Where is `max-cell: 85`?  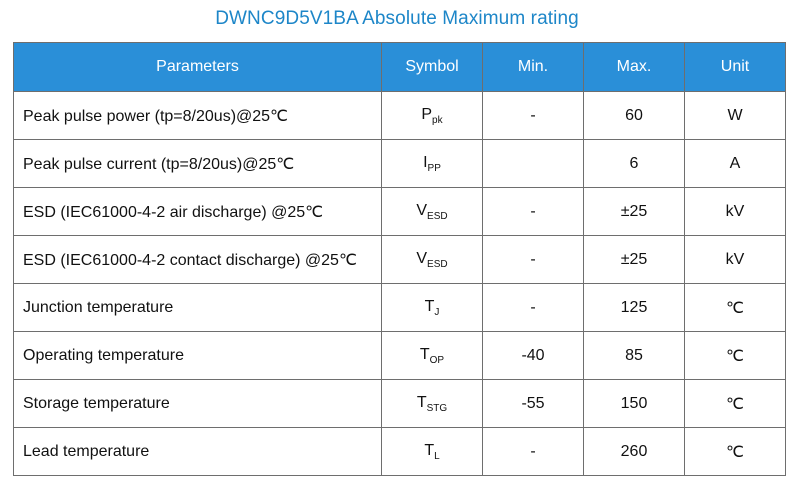
max-cell: 85 is located at coordinates (634, 355).